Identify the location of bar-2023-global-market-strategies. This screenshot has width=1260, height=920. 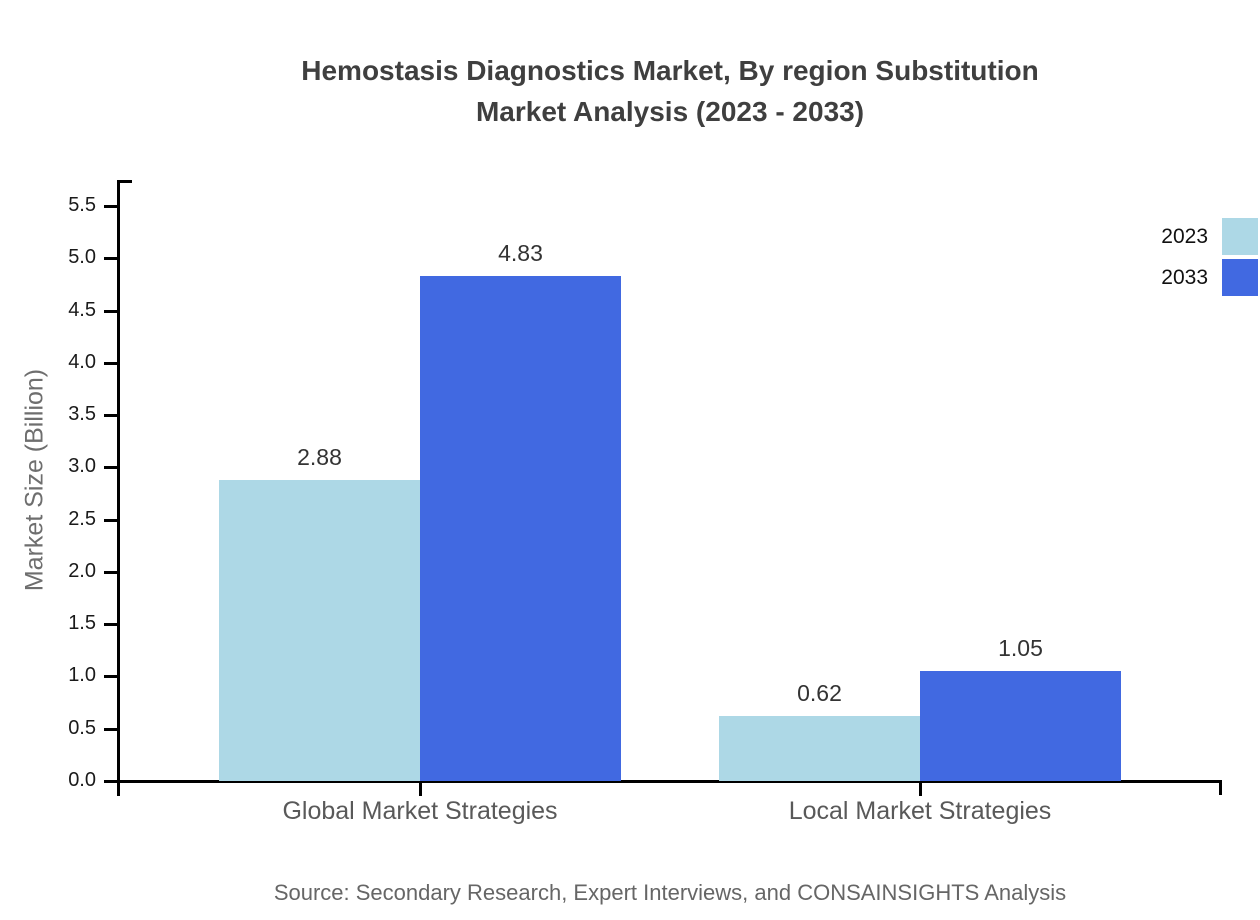
(319, 630).